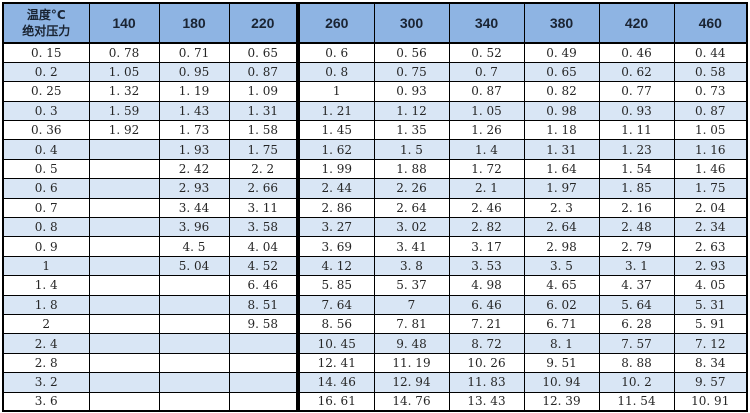 This screenshot has width=750, height=413. I want to click on pressure-value-cell: 4. 05, so click(710, 285).